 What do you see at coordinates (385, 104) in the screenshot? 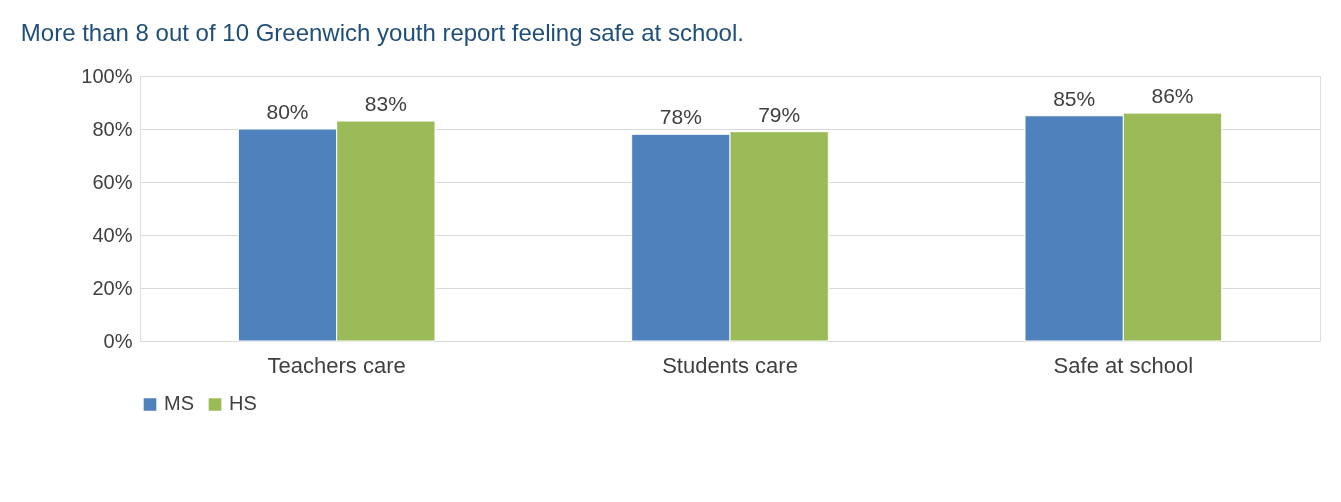
I see `data-label: 83%` at bounding box center [385, 104].